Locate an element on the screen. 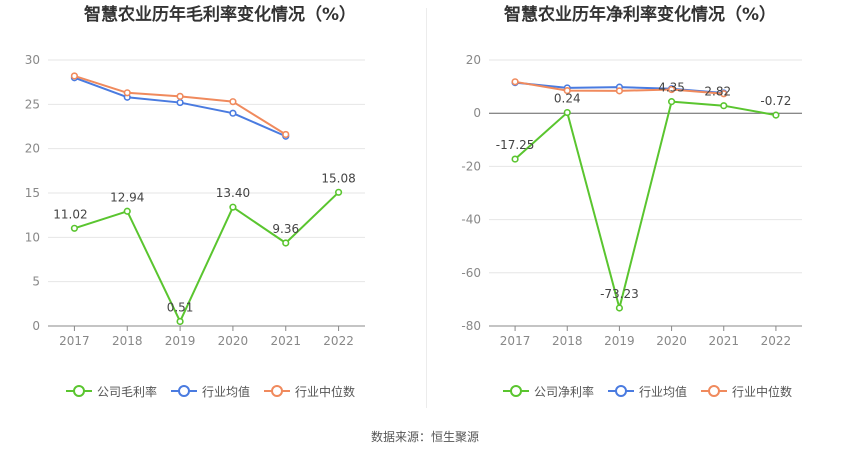 The height and width of the screenshot is (459, 850). y-tick-label: 5 is located at coordinates (36, 282).